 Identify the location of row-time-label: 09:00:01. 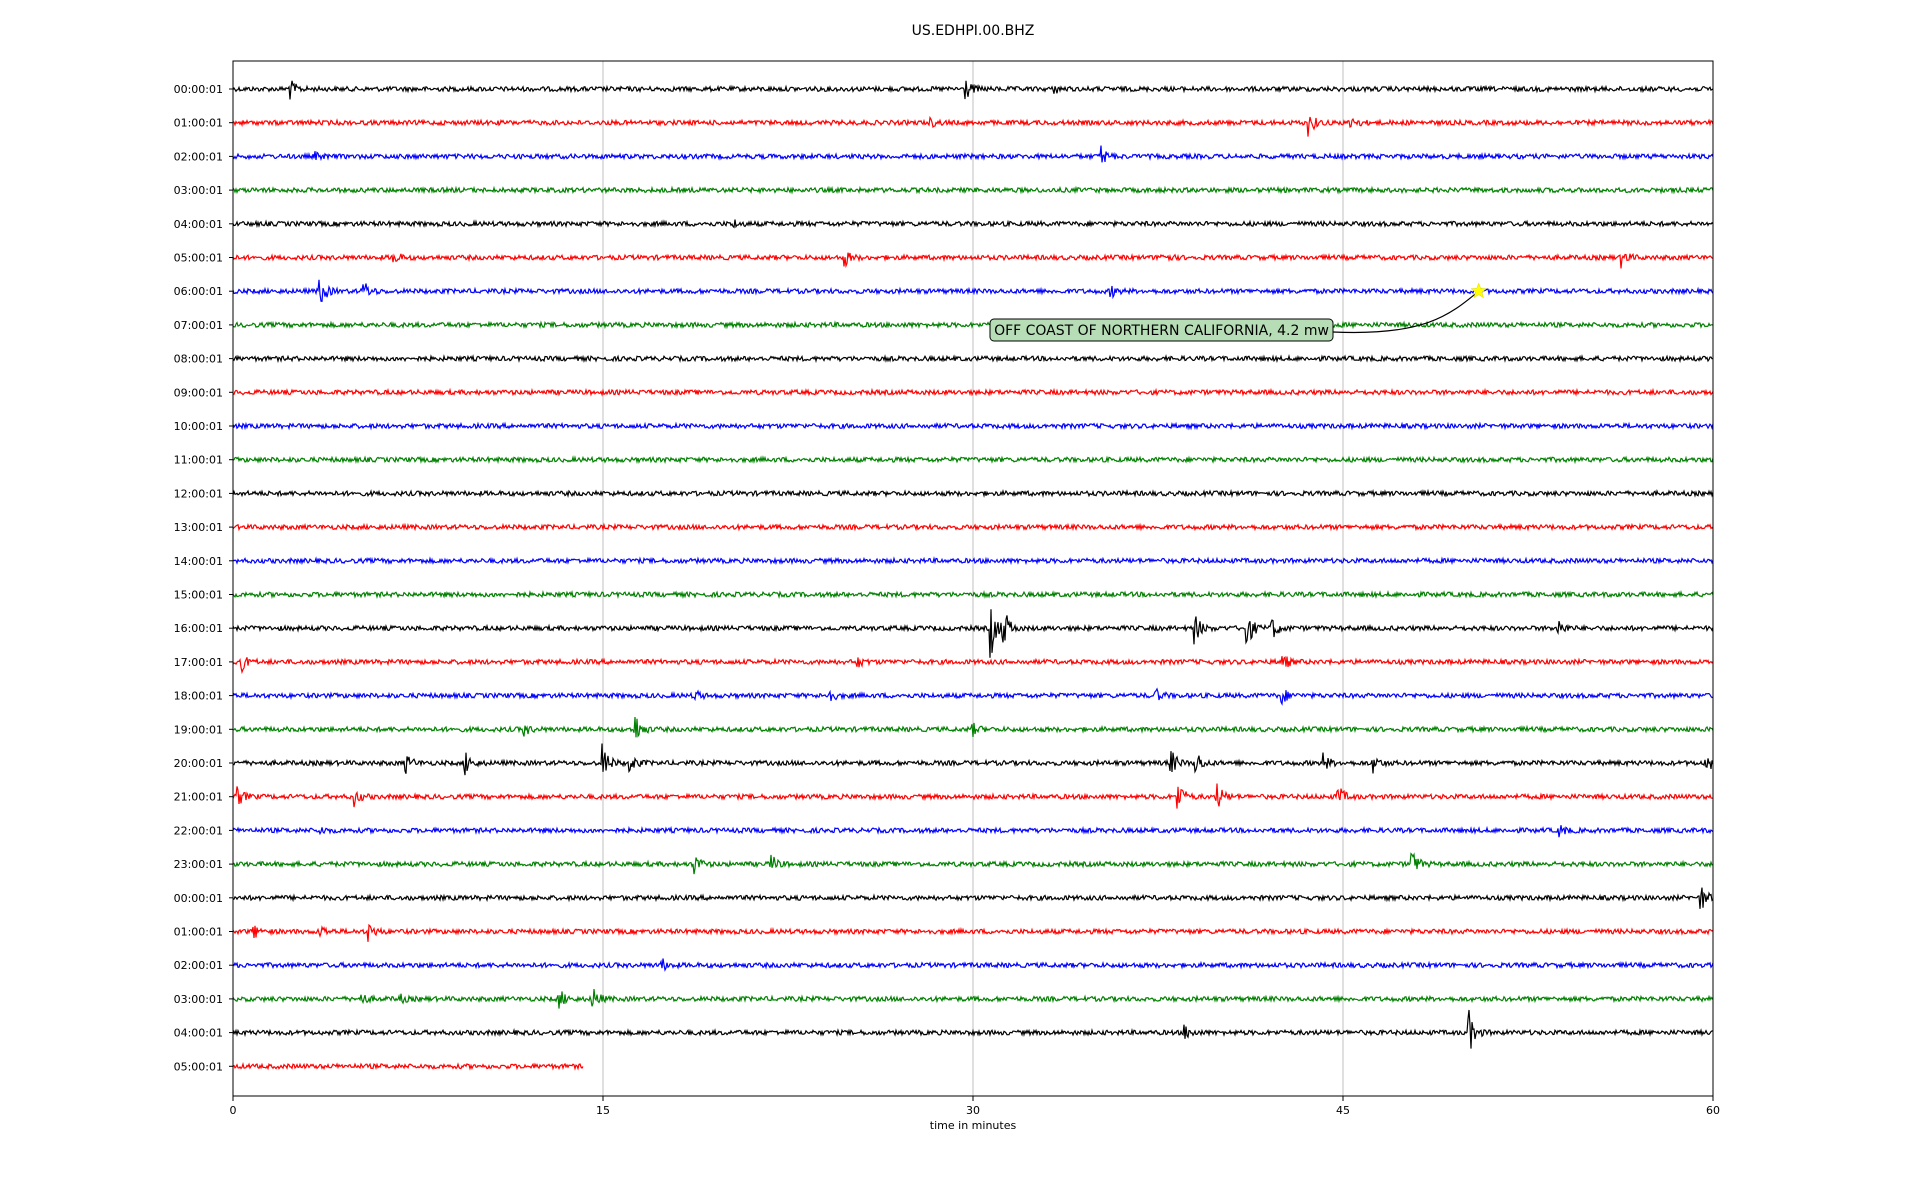
(198, 392).